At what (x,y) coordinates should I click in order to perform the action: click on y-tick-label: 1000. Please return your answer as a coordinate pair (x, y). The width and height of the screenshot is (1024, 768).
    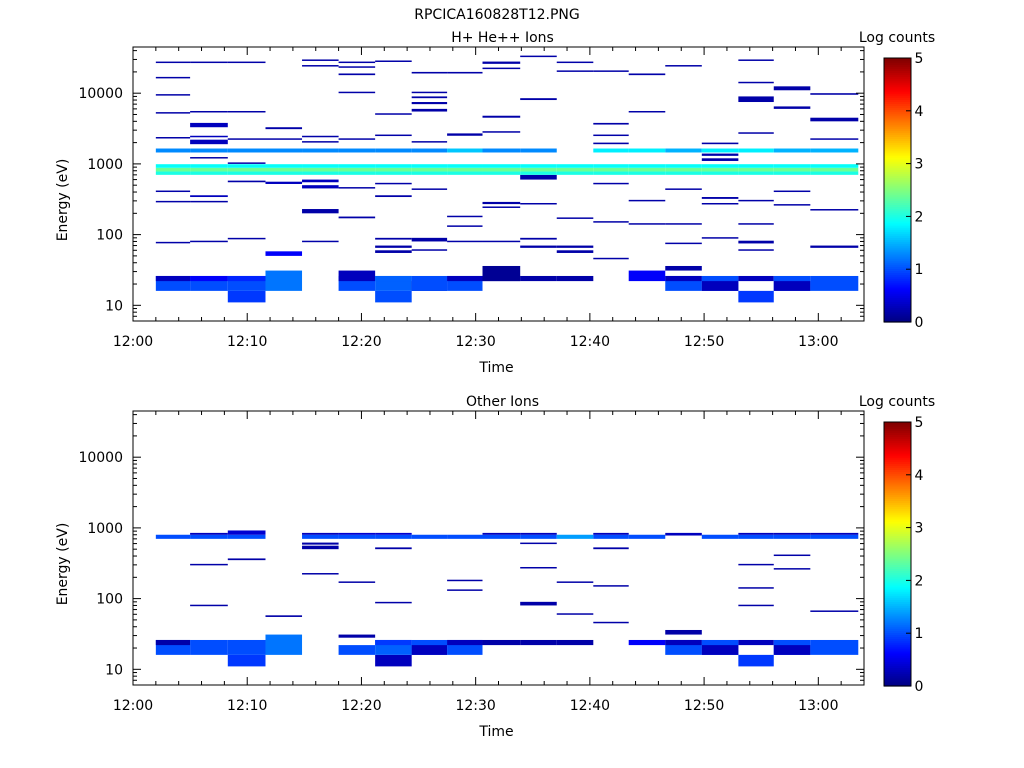
    Looking at the image, I should click on (105, 165).